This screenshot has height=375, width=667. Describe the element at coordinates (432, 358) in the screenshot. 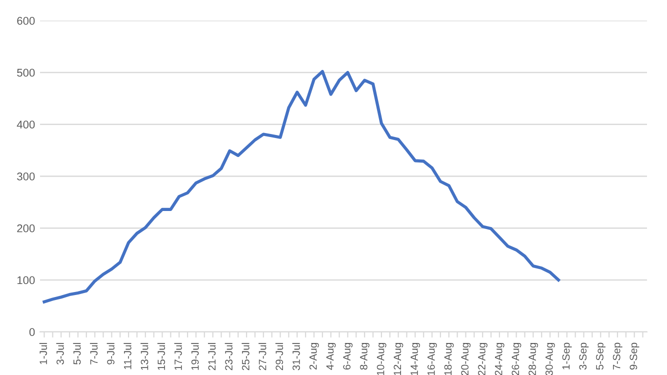

I see `x-tick-label: 16-Aug` at that location.